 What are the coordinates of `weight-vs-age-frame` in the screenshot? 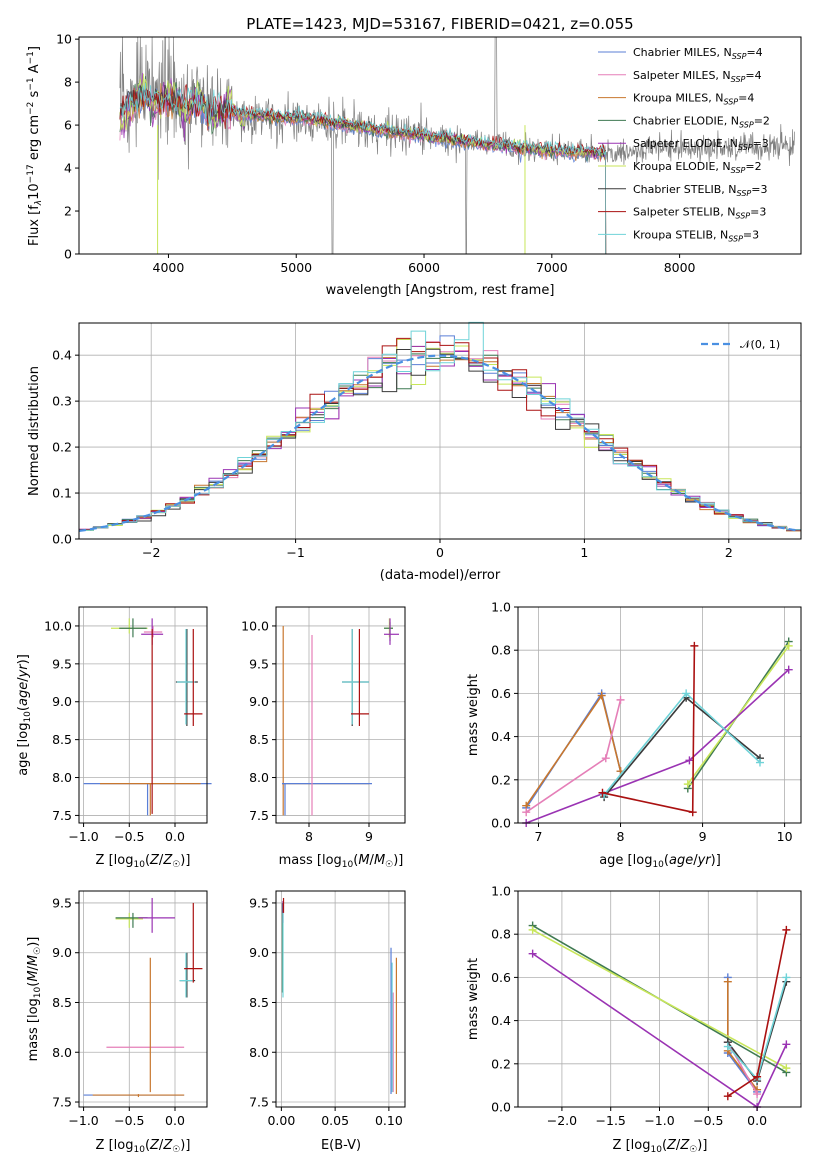 It's located at (659, 715).